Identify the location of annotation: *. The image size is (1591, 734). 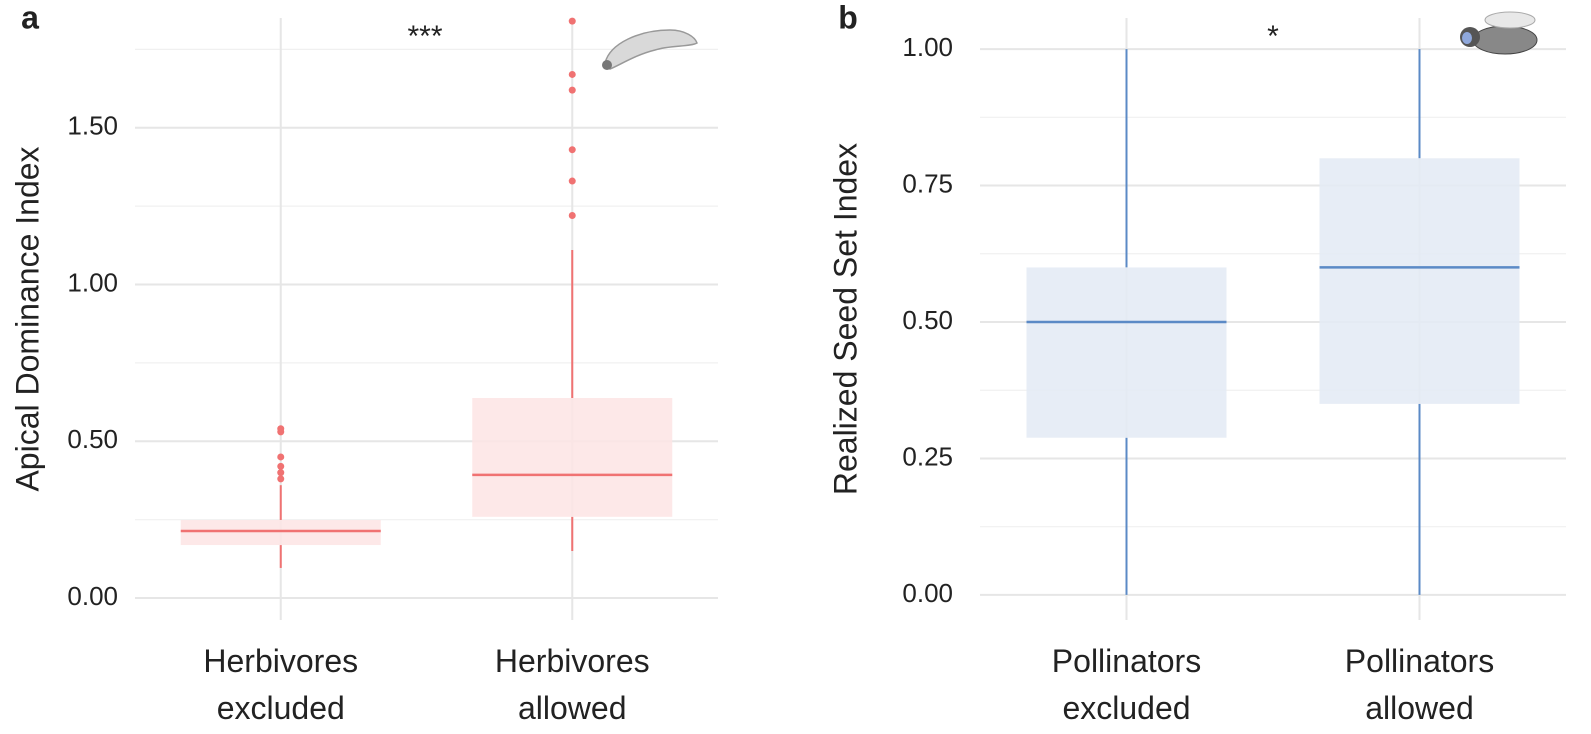
(1273, 36).